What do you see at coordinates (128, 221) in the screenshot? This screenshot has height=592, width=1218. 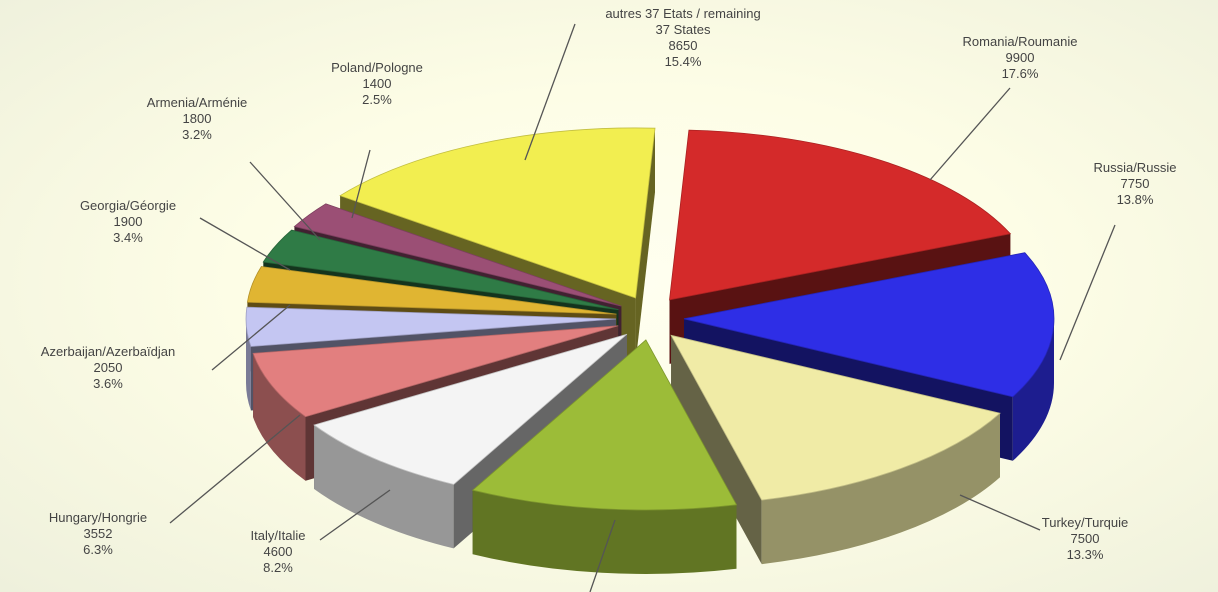 I see `slice-label: Georgia/Géorgie 1900 3.4%` at bounding box center [128, 221].